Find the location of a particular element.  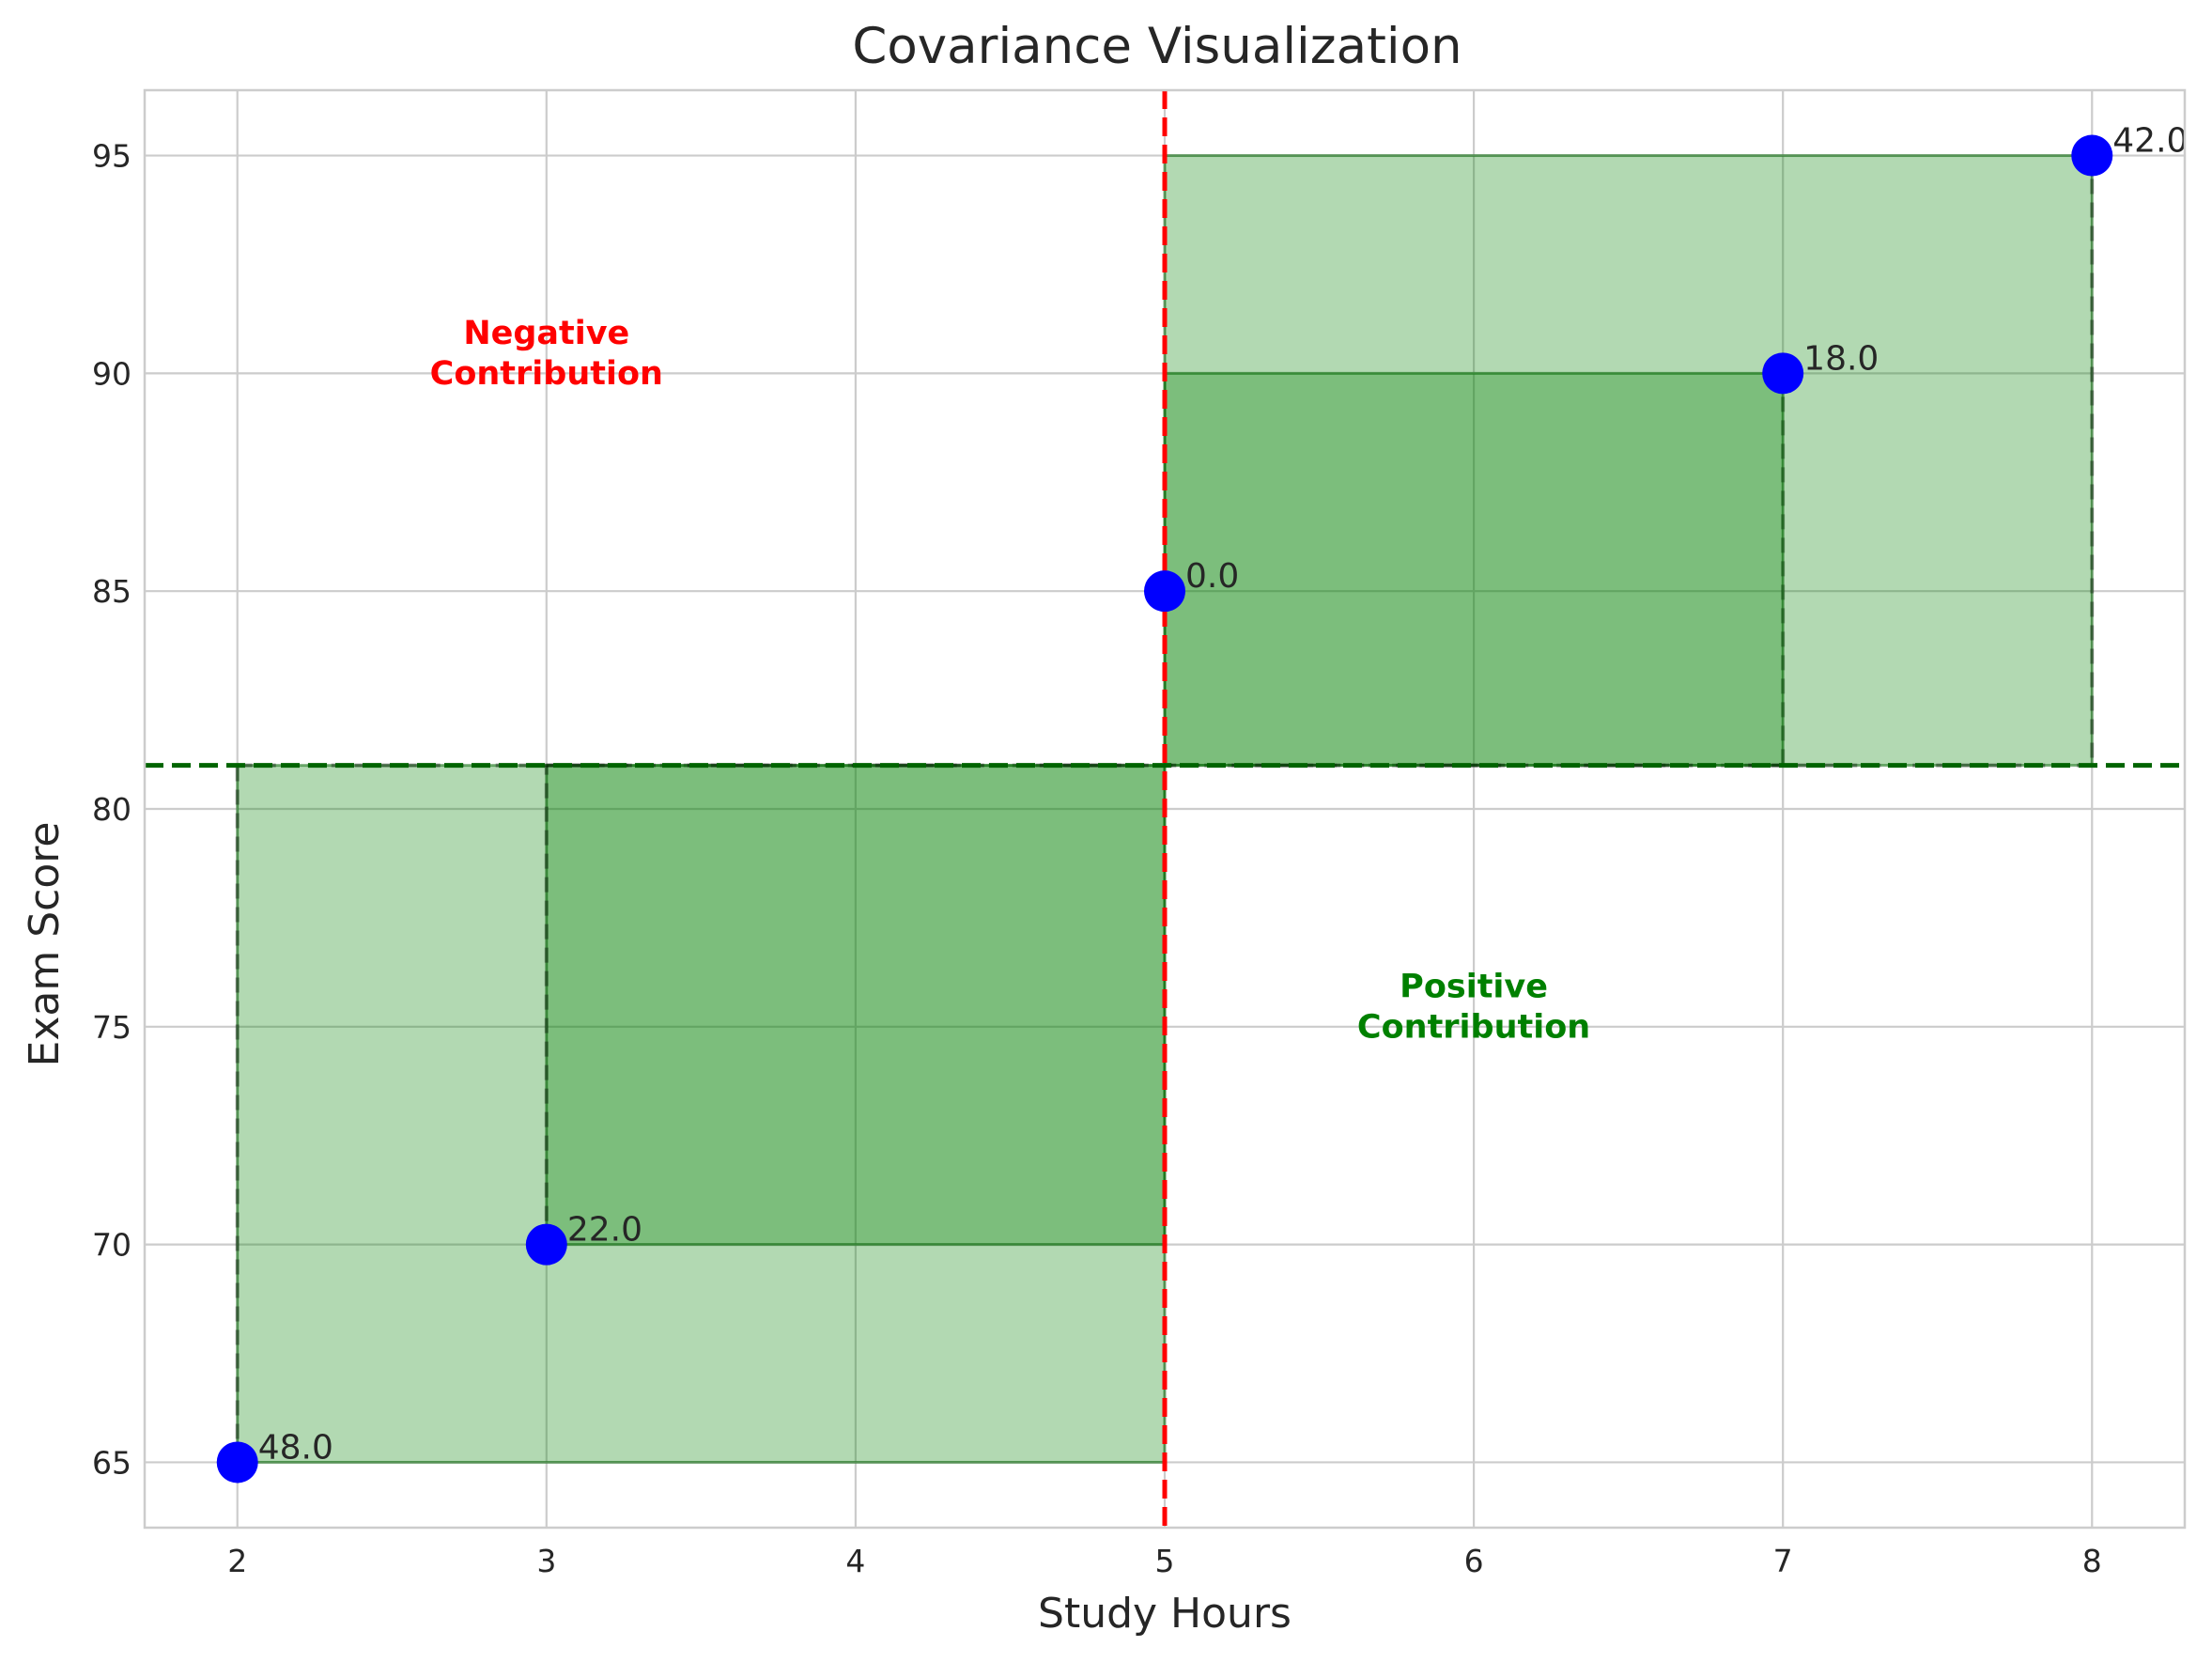

x-tick-label: 4 is located at coordinates (855, 1561).